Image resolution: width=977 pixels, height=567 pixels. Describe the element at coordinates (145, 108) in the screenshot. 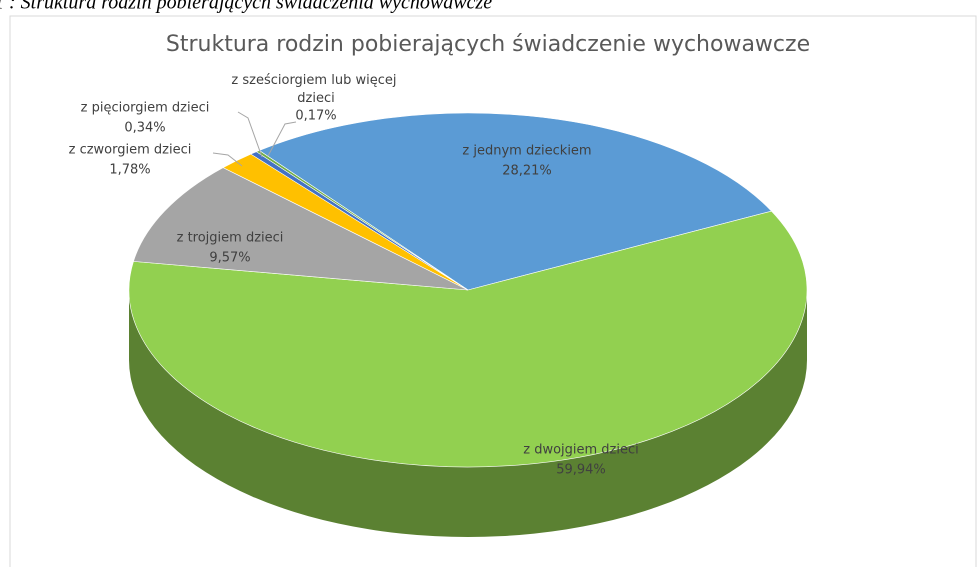

I see `slice-label: z pięciorgiem dzieci` at that location.